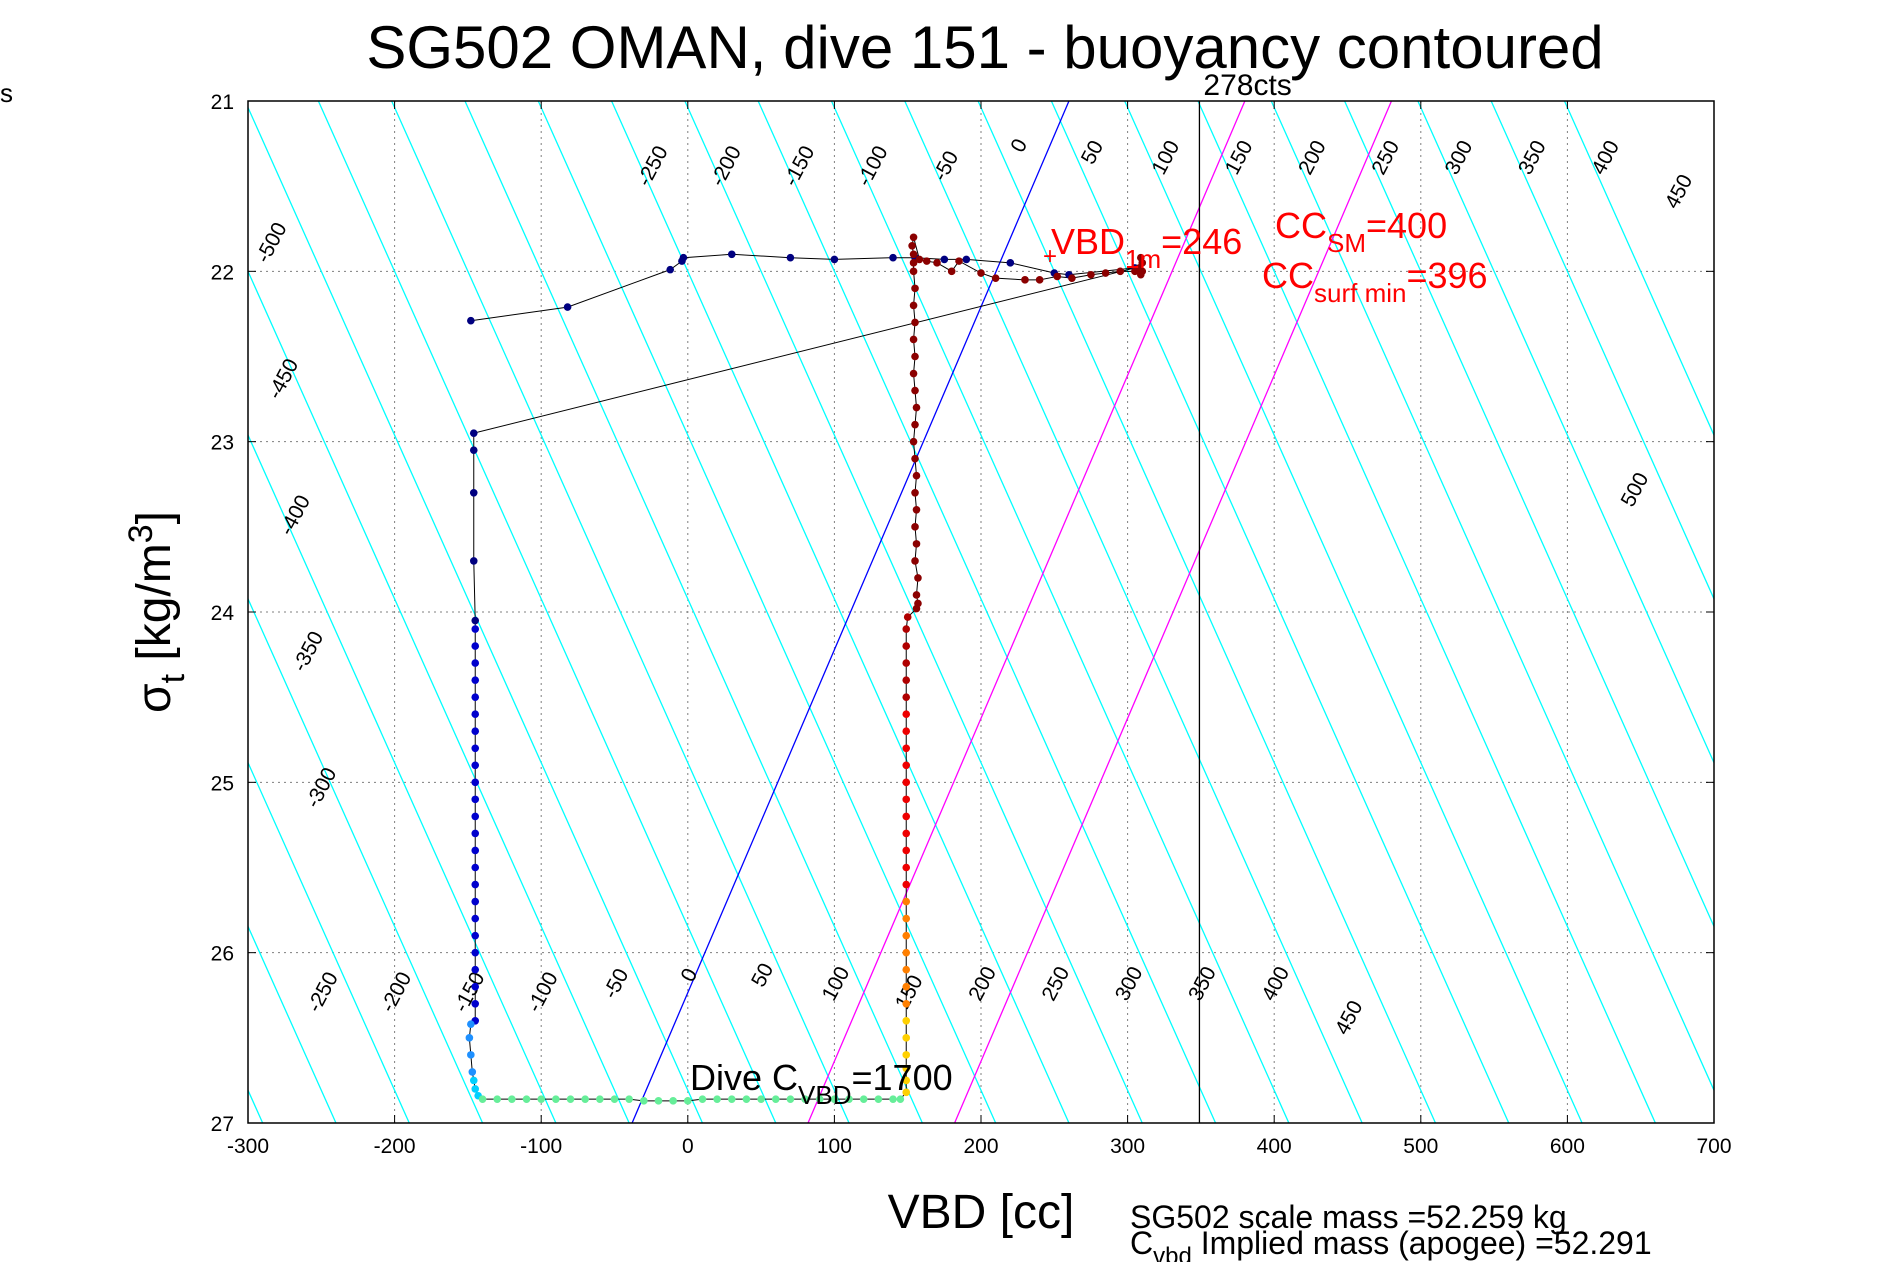 The image size is (1891, 1262). What do you see at coordinates (1567, 1146) in the screenshot?
I see `x-tick-label: 600` at bounding box center [1567, 1146].